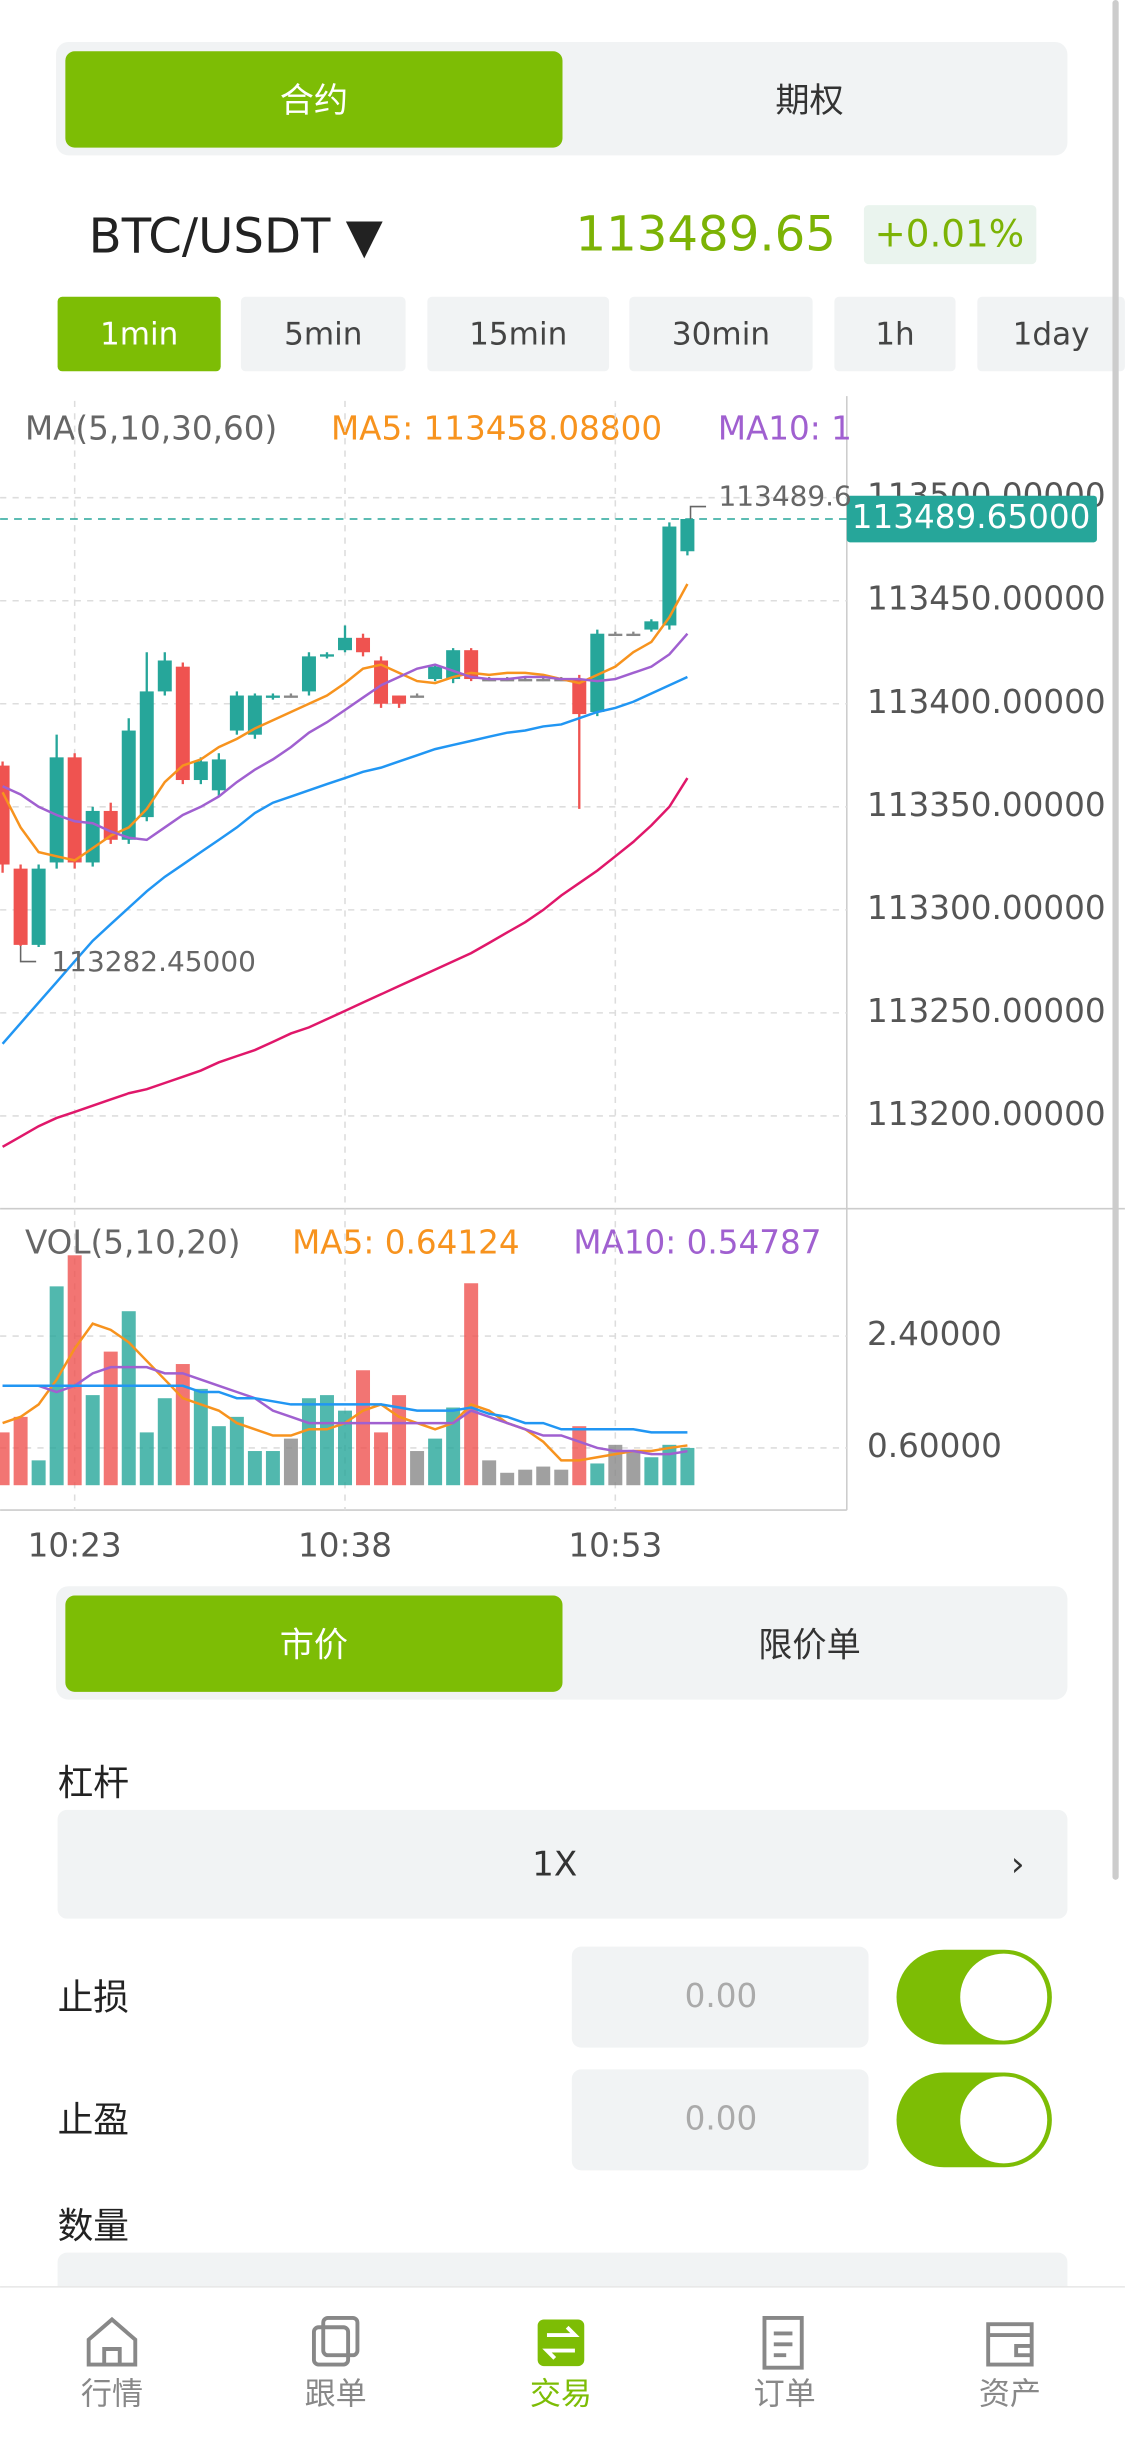 The width and height of the screenshot is (1125, 2440). I want to click on low-marker-arrow, so click(28, 954).